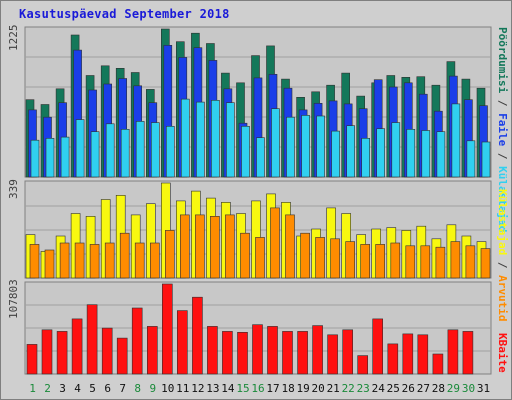 This screenshot has width=512, height=400. I want to click on x-tick-label: 24, so click(379, 388).